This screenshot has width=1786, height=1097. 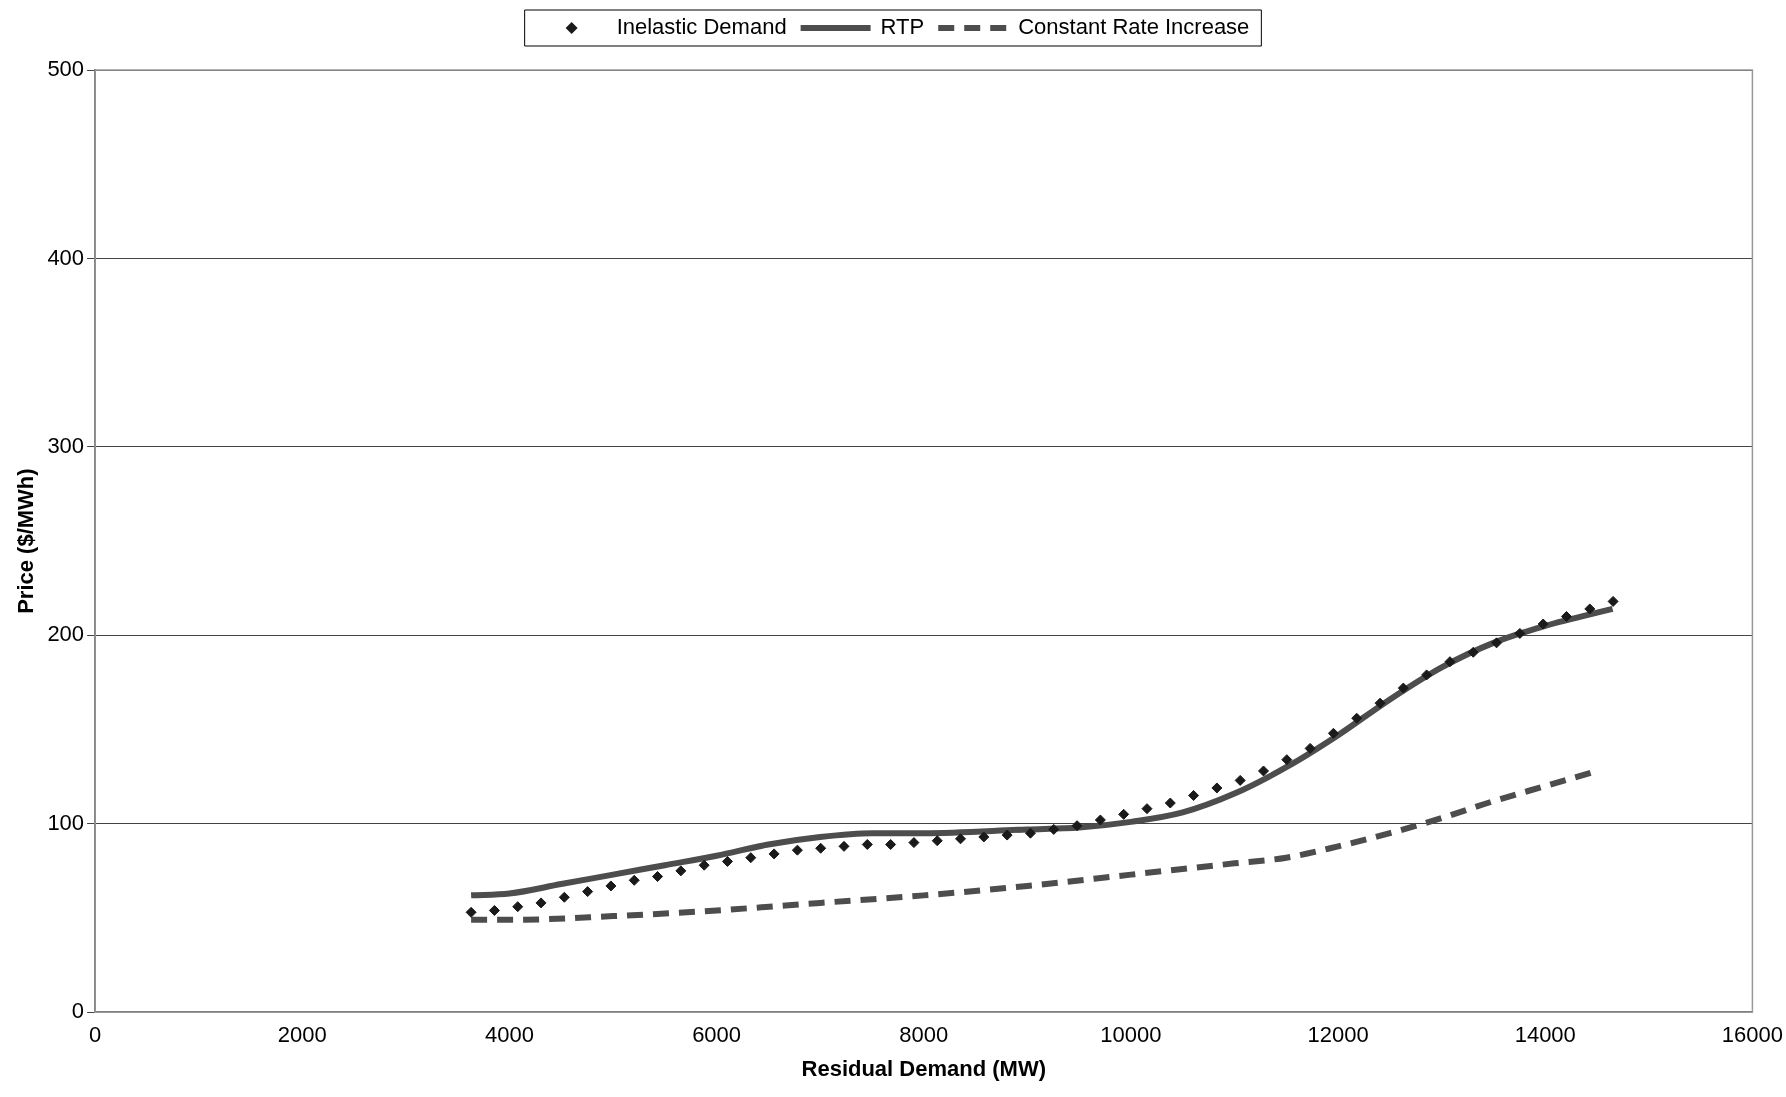 What do you see at coordinates (95, 1035) in the screenshot?
I see `x-tick-label: 0` at bounding box center [95, 1035].